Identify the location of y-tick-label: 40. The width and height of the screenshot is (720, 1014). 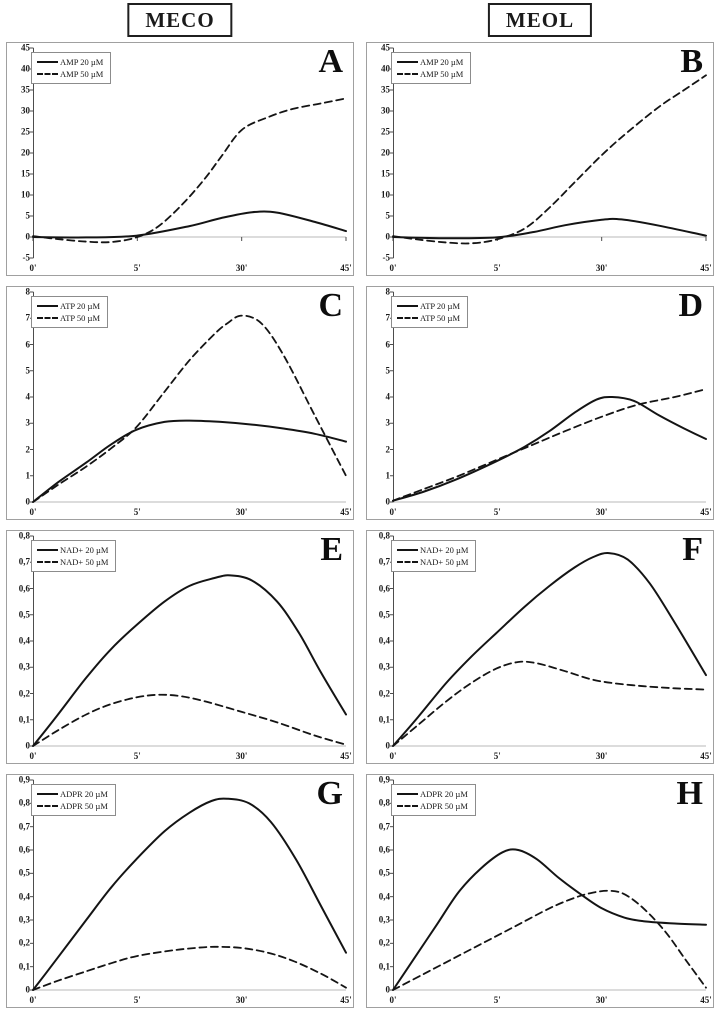
(385, 68).